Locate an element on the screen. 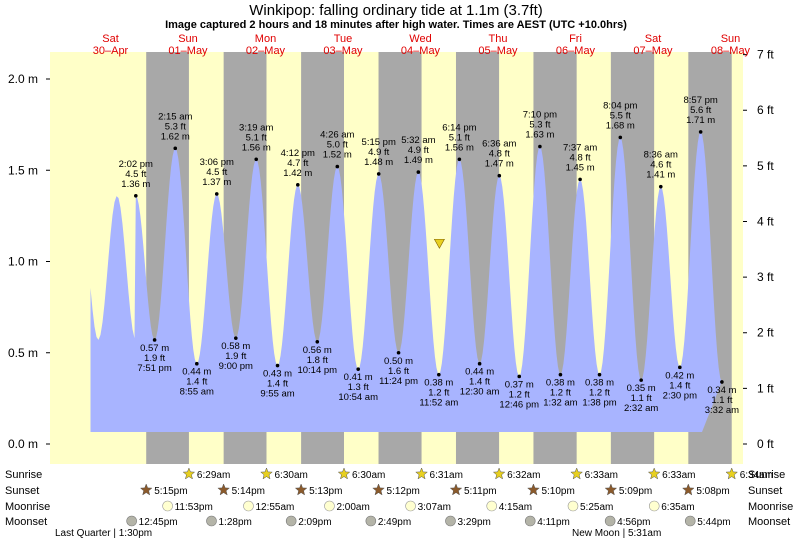 The width and height of the screenshot is (793, 539). high-tide-time-label: 5:15 pm is located at coordinates (379, 142).